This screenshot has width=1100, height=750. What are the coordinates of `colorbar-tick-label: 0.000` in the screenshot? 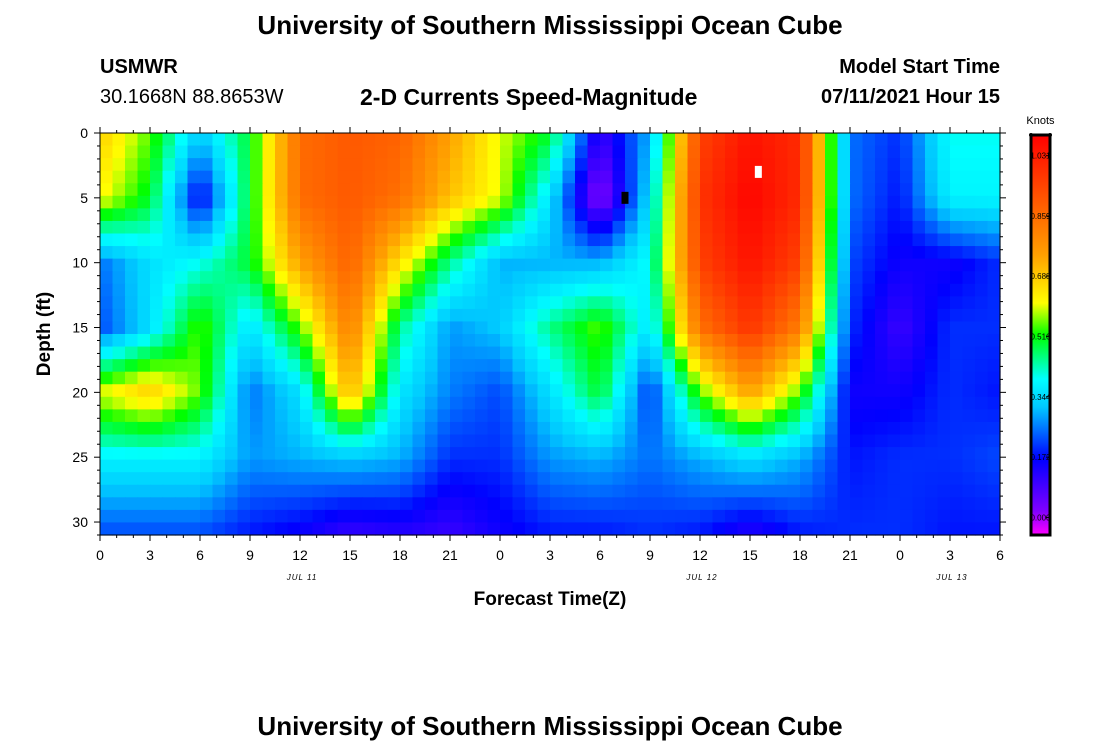 It's located at (1040, 517).